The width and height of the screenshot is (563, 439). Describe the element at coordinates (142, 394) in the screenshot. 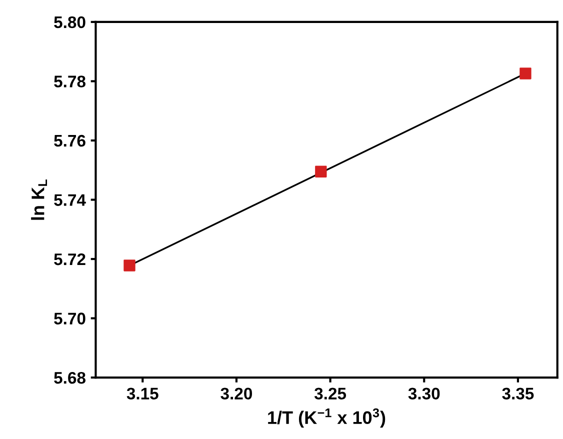

I see `x-tick-label: 3.15` at that location.